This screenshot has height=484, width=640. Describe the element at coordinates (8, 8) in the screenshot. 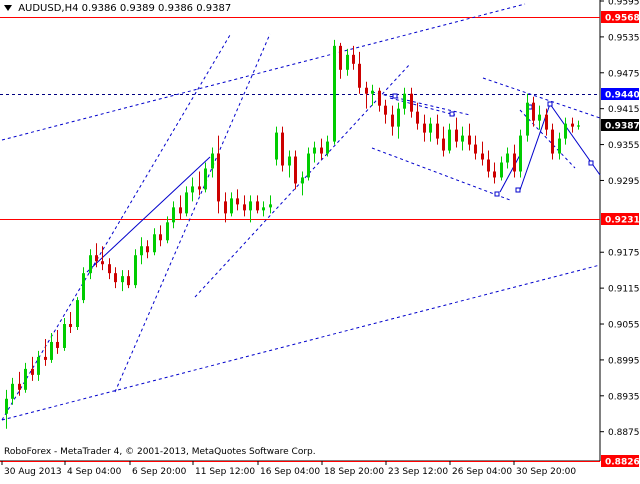

I see `dropdown-triangle-icon` at that location.